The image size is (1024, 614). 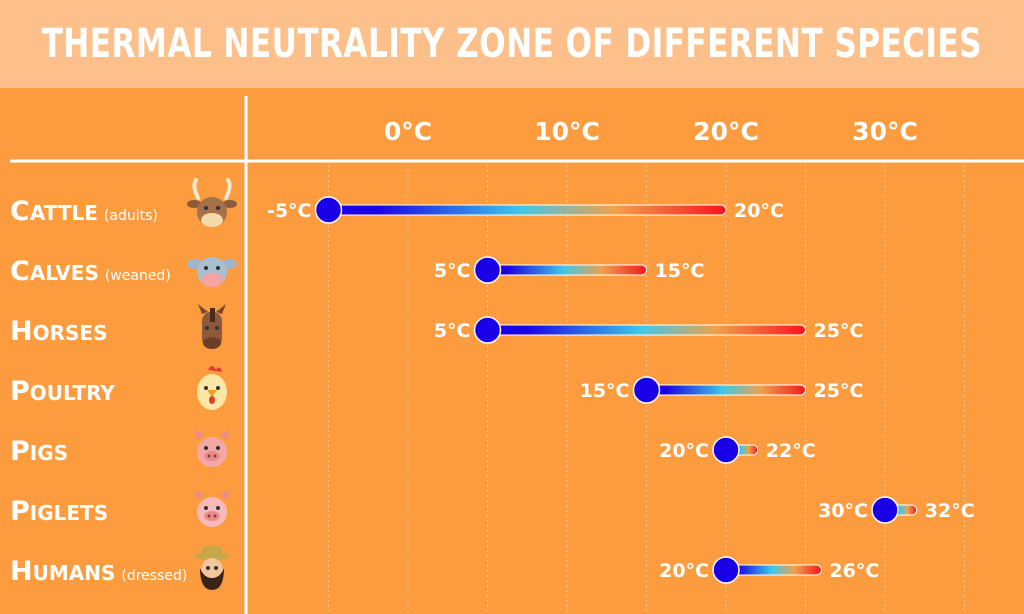 I want to click on horse-icon, so click(x=212, y=326).